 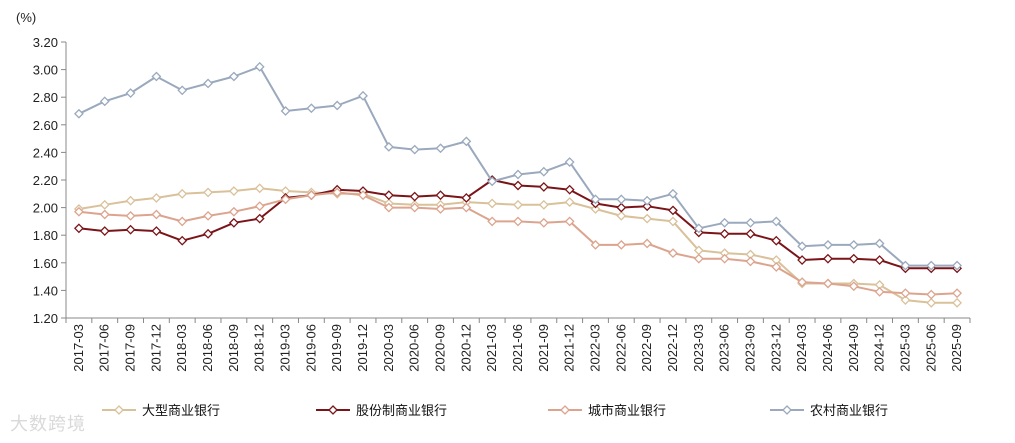 I want to click on x-tick-label: 2021-09, so click(x=543, y=348).